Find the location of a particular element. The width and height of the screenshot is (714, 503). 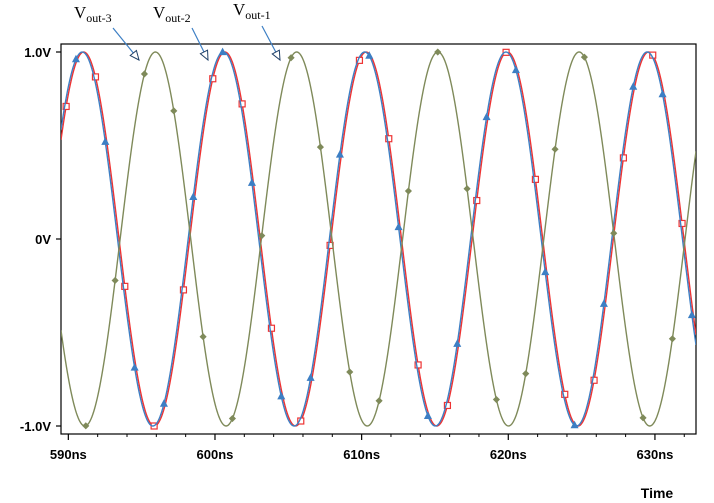

series-annotations: Vout-3 Vout-2 Vout-1 is located at coordinates (177, 31).